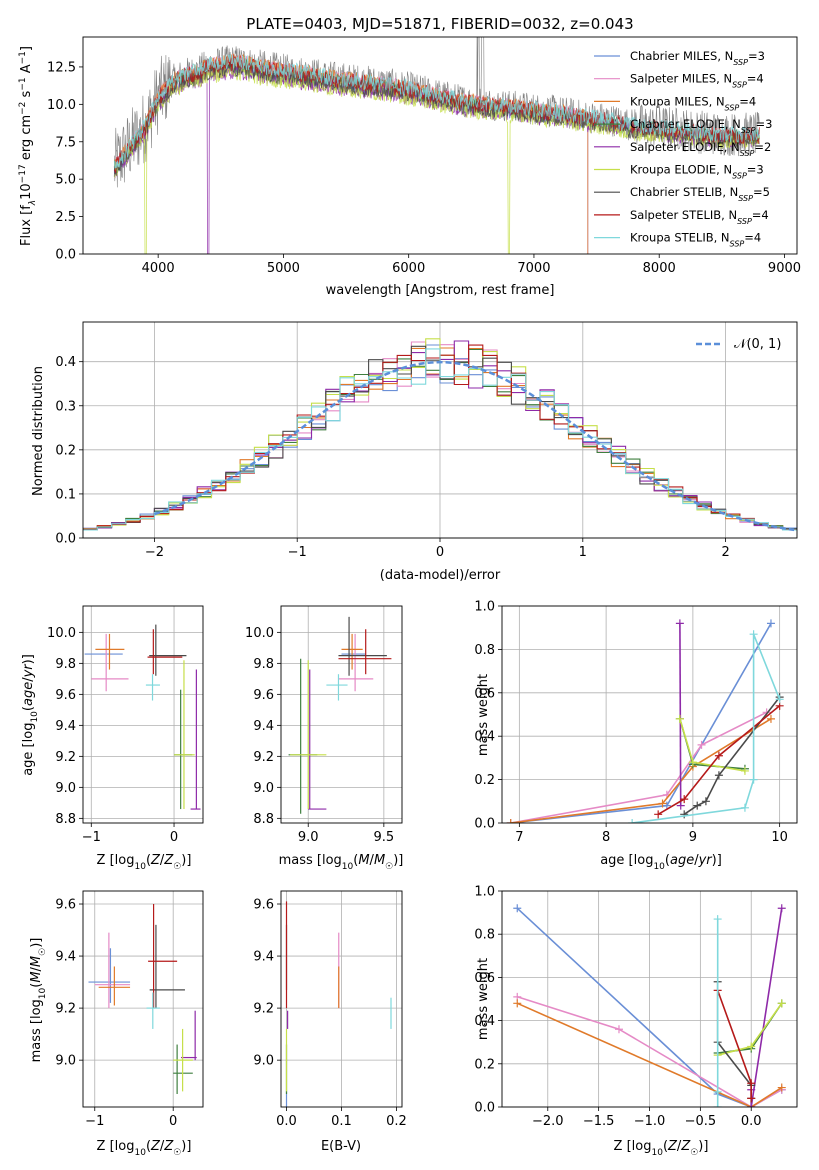 This screenshot has height=1170, width=819. Describe the element at coordinates (26, 70) in the screenshot. I see `ylabel-part: A` at that location.